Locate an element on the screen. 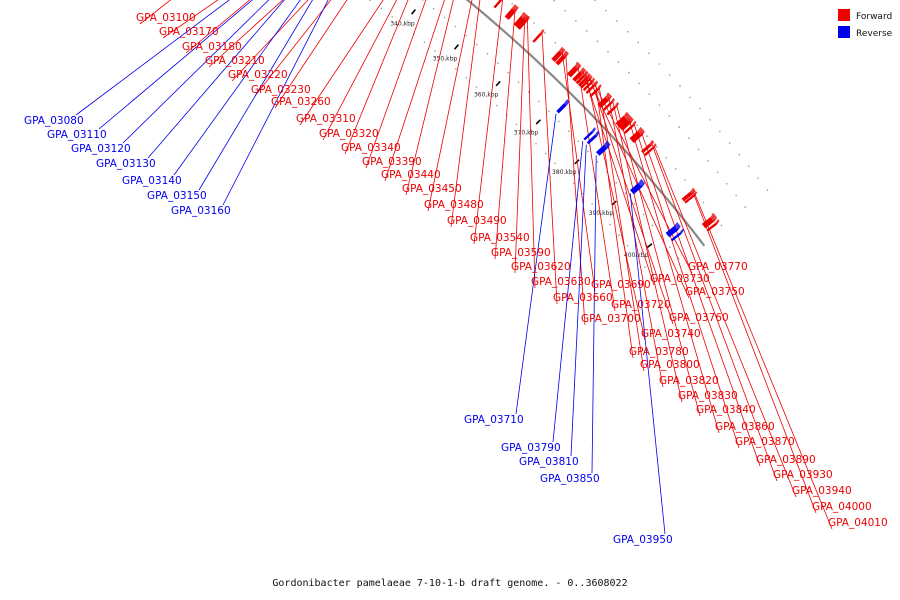 This screenshot has width=900, height=600. reverse-gene-label: GPA_03150 is located at coordinates (177, 196).